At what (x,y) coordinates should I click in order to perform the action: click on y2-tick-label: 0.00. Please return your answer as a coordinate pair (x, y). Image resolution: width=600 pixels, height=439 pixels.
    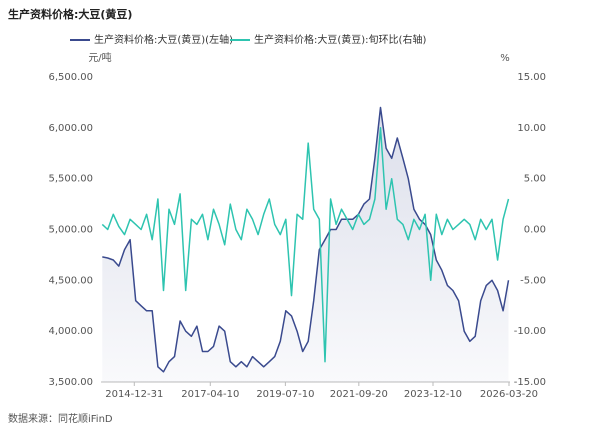
    Looking at the image, I should click on (535, 230).